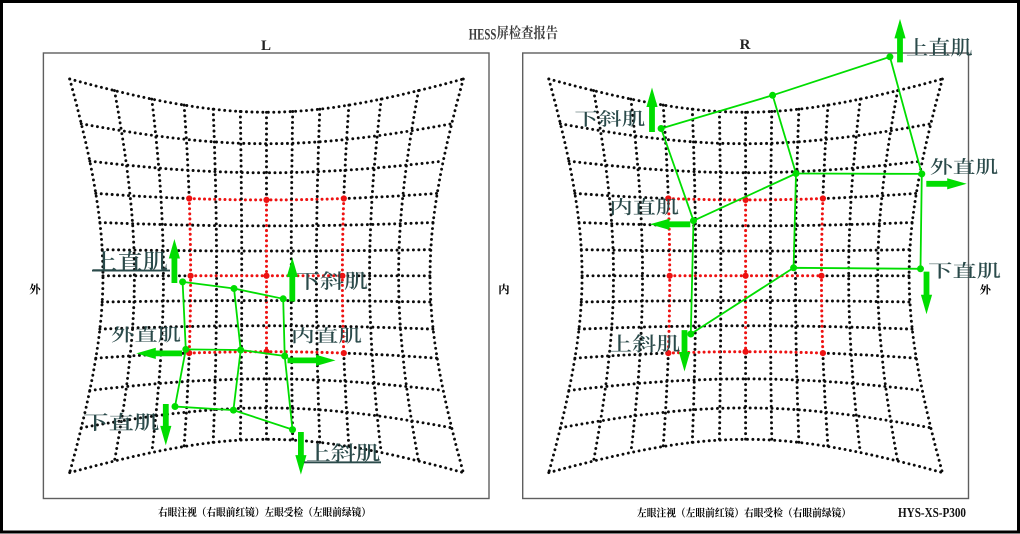  I want to click on svg-text: HYS-XS-P300, so click(932, 512).